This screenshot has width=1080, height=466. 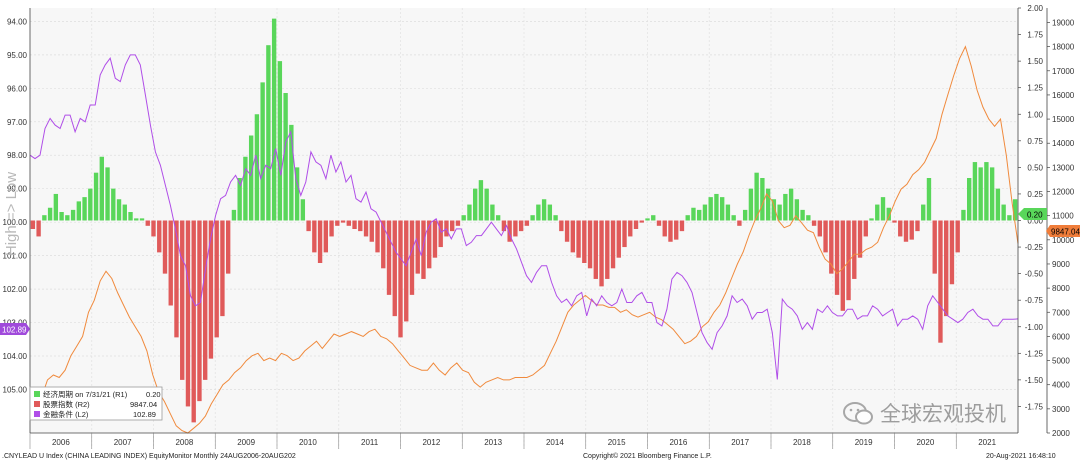 What do you see at coordinates (153, 394) in the screenshot?
I see `legend-value-growth: 0.20` at bounding box center [153, 394].